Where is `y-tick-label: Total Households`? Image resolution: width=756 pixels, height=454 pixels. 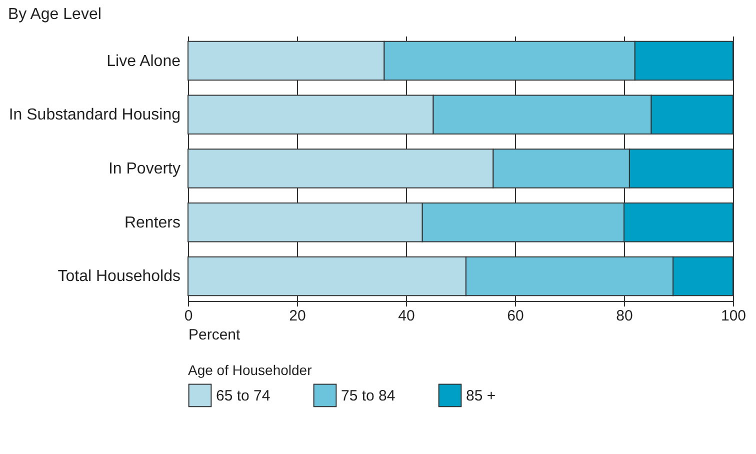
y-tick-label: Total Households is located at coordinates (119, 277).